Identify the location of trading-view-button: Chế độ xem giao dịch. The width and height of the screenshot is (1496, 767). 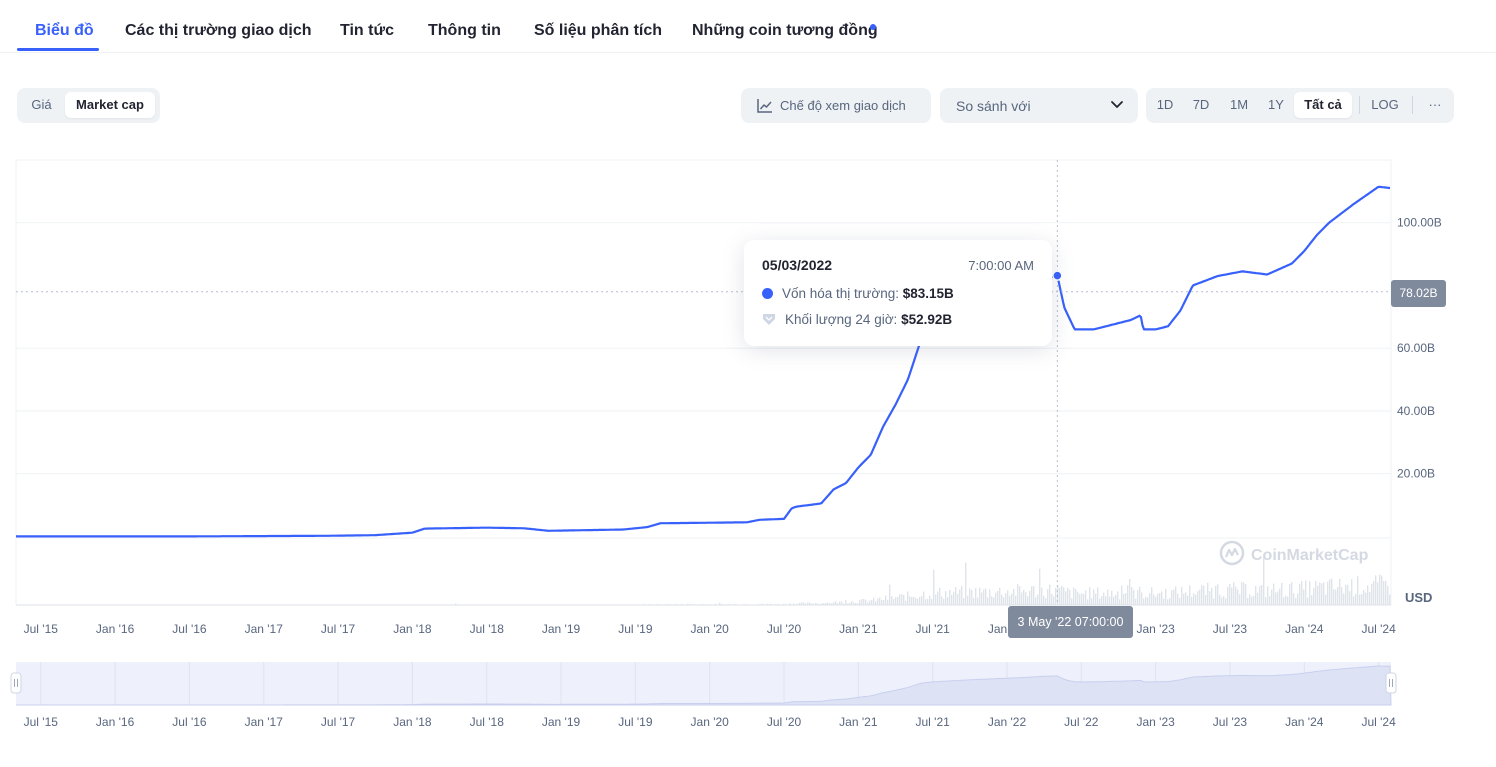
(836, 105).